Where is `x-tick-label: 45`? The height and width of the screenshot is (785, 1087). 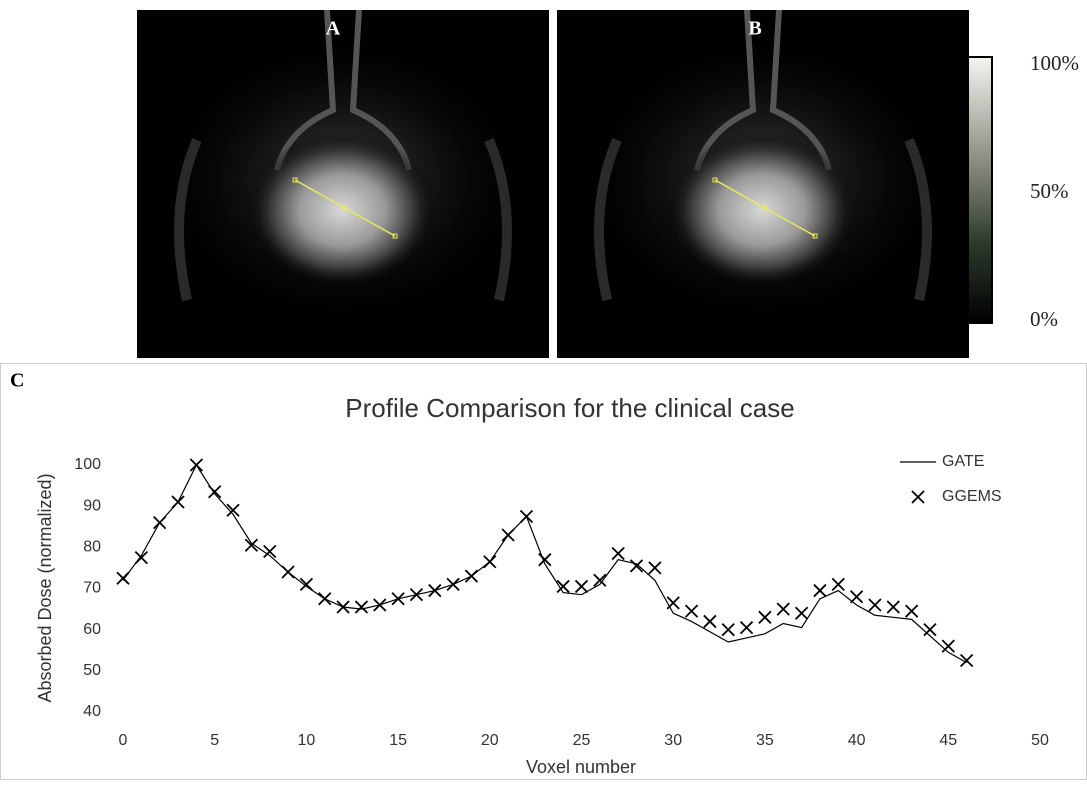
x-tick-label: 45 is located at coordinates (948, 740).